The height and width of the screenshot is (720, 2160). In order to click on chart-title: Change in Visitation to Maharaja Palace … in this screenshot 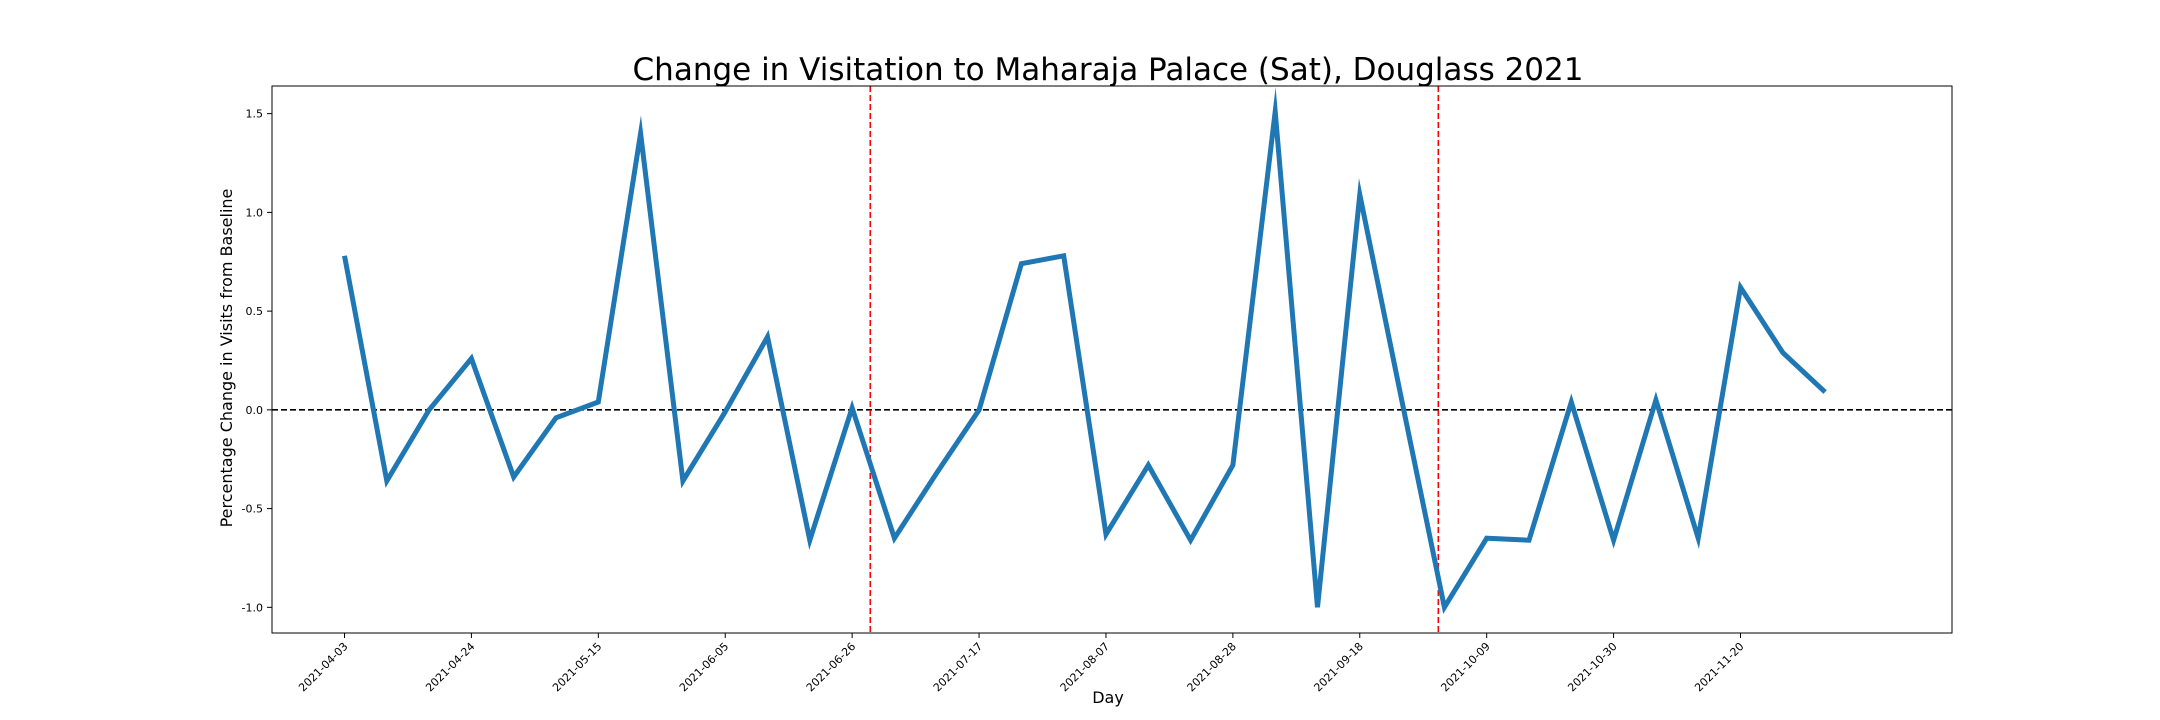, I will do `click(1108, 70)`.